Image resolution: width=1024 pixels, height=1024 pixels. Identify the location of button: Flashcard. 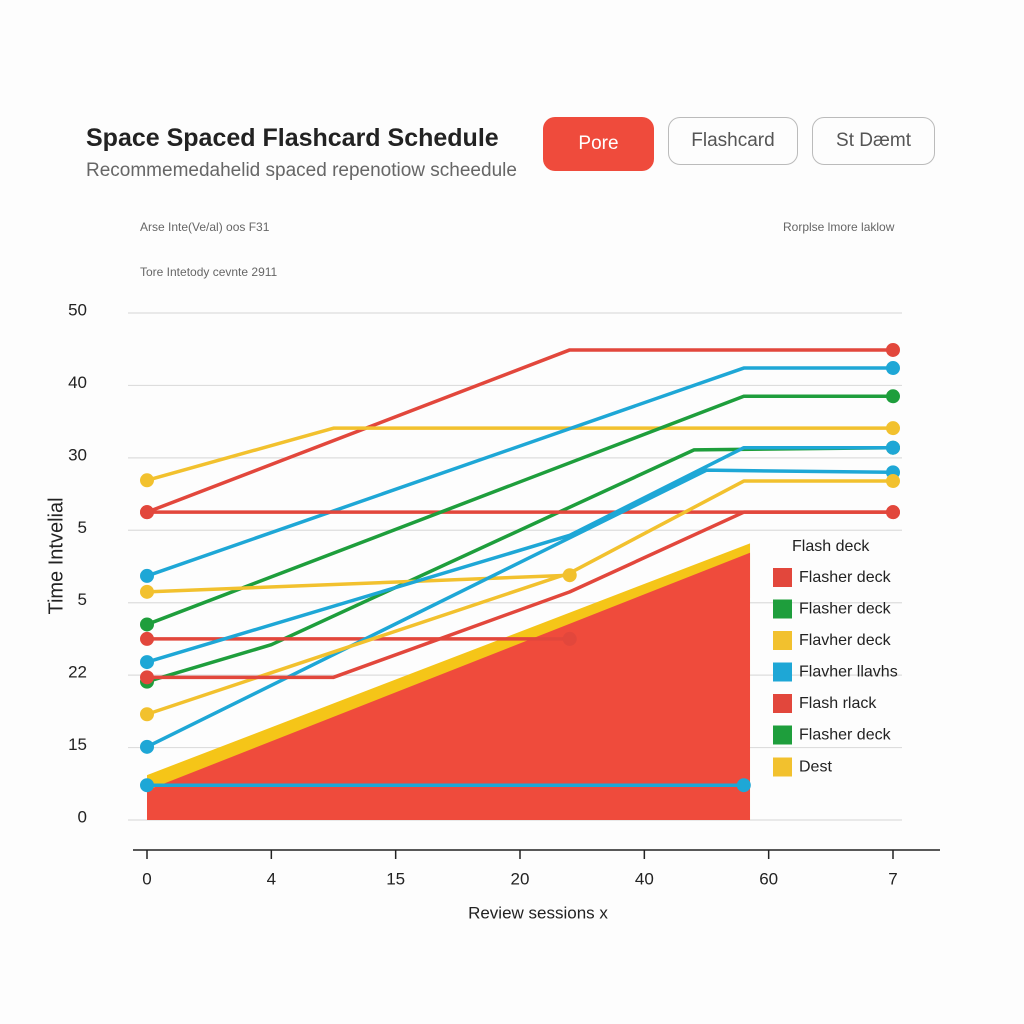
(733, 141).